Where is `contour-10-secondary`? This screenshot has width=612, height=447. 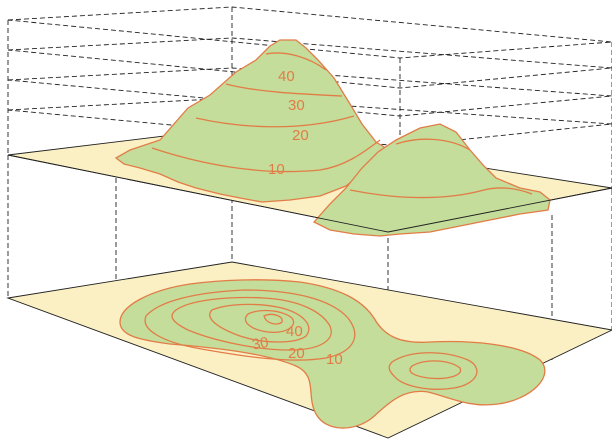
contour-10-secondary is located at coordinates (441, 193).